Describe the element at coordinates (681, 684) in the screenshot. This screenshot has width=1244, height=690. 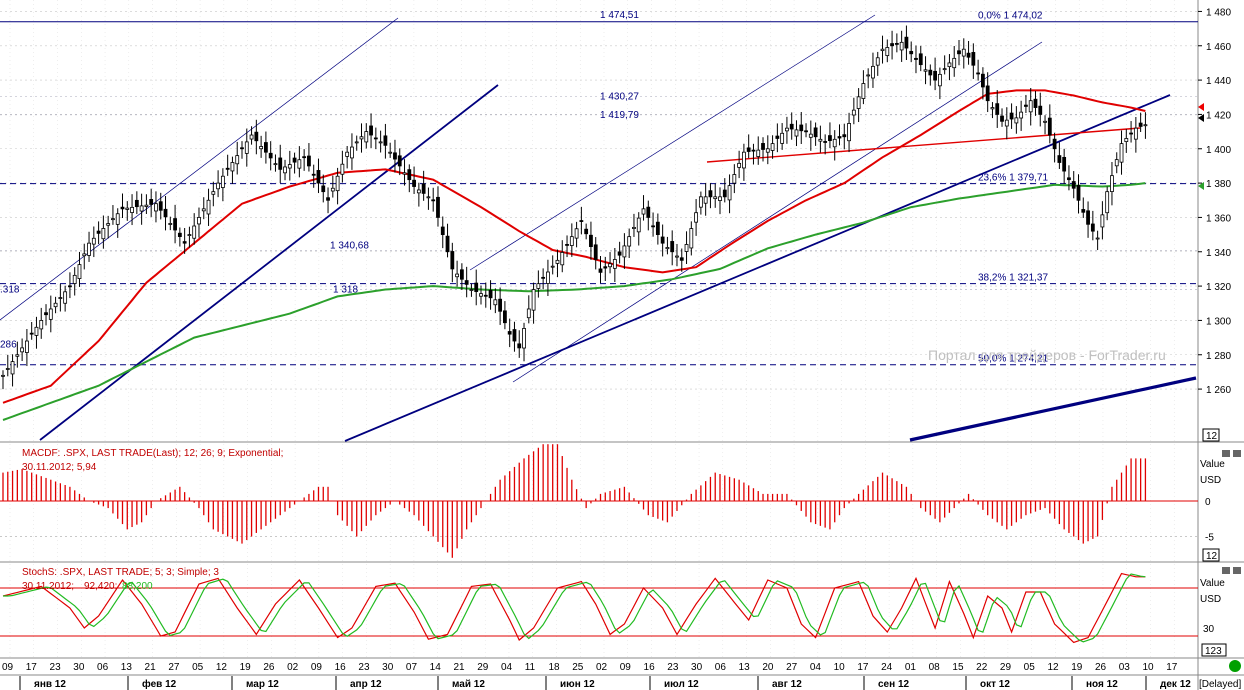
I see `x-month-label: июл 12` at that location.